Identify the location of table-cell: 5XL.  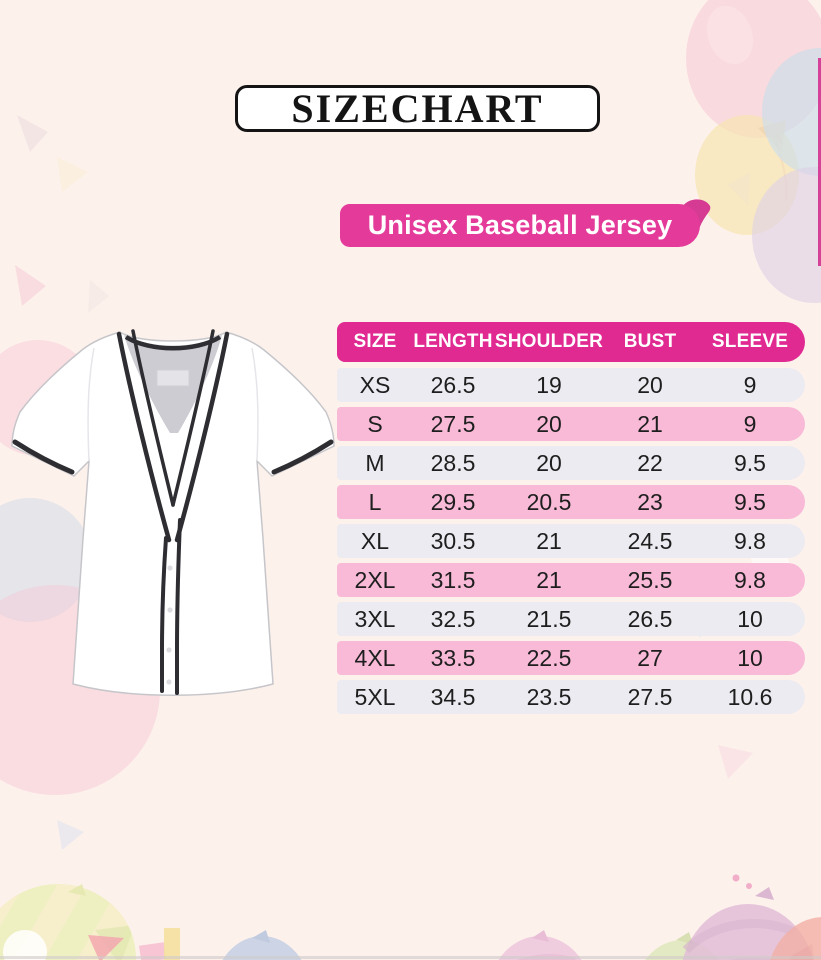
(375, 696).